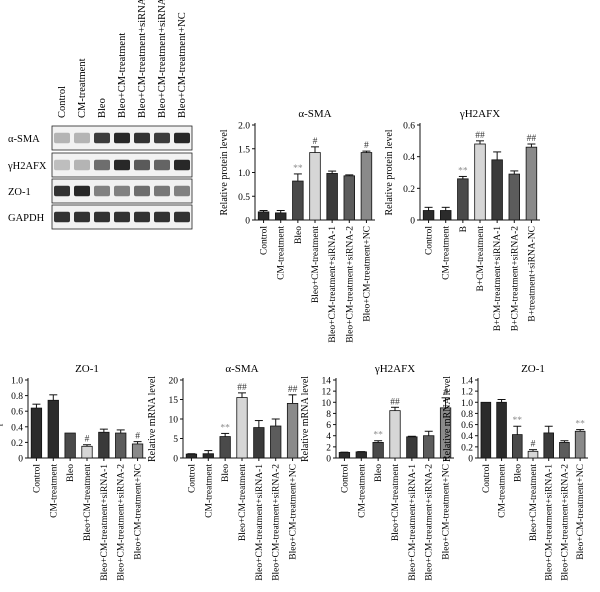 Image resolution: width=600 pixels, height=592 pixels. I want to click on y-tick-label: 0.6, so click(409, 127).